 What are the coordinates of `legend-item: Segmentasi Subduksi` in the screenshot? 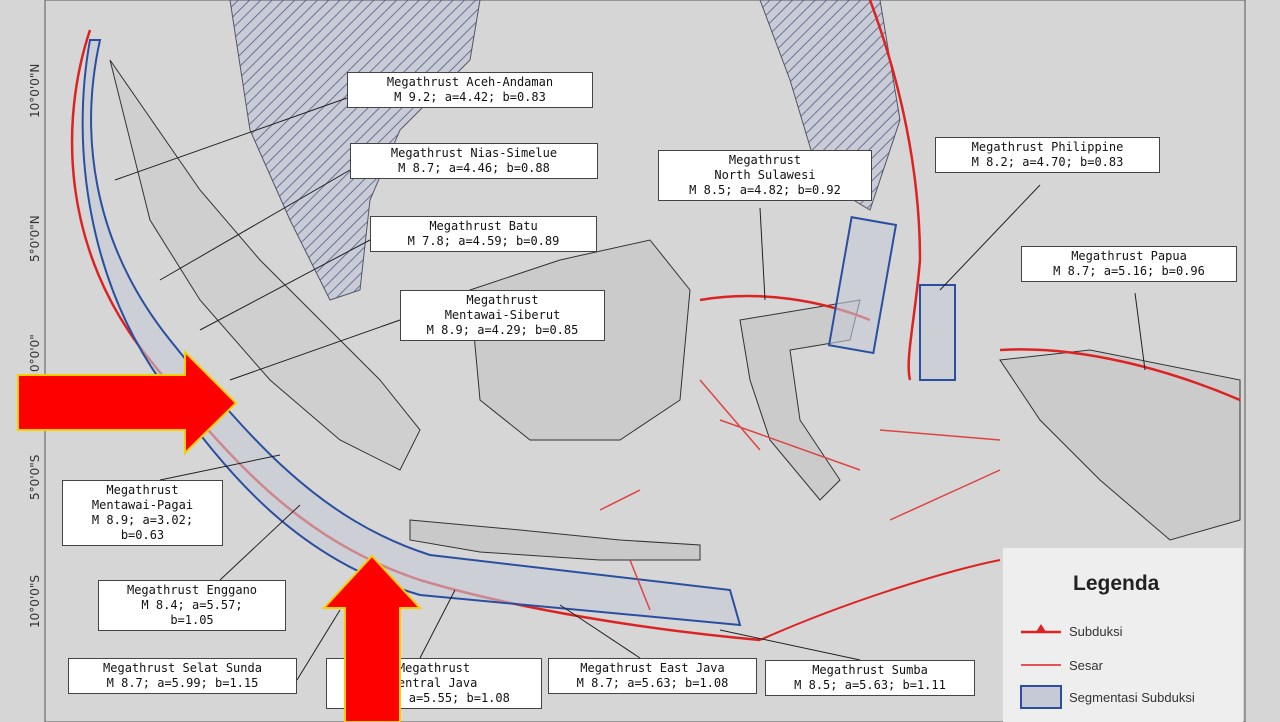 It's located at (1132, 697).